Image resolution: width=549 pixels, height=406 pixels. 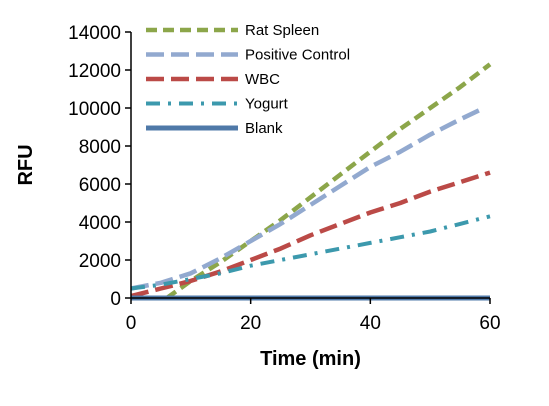 I want to click on x-tick-label: 0, so click(x=131, y=323).